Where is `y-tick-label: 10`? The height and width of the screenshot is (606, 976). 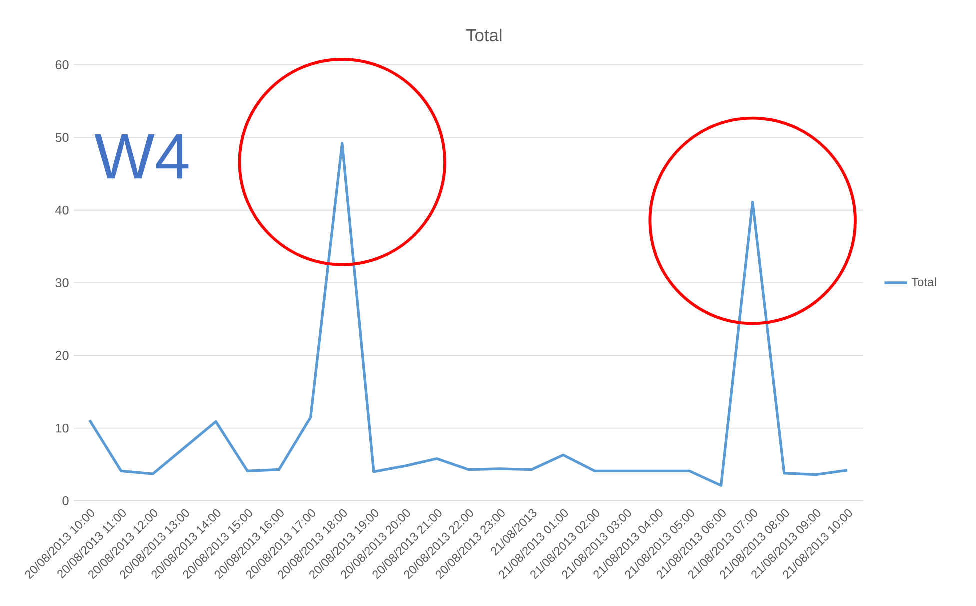 y-tick-label: 10 is located at coordinates (62, 428).